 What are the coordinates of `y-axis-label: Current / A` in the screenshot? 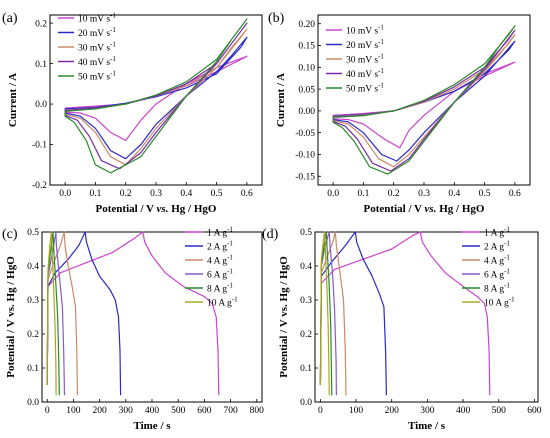 It's located at (13, 100).